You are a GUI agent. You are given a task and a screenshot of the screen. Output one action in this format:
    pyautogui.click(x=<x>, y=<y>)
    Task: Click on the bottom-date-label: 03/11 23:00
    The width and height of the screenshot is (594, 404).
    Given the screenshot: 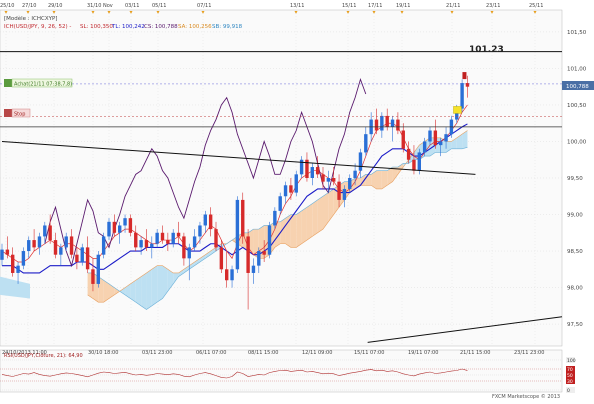 What is the action you would take?
    pyautogui.click(x=157, y=353)
    